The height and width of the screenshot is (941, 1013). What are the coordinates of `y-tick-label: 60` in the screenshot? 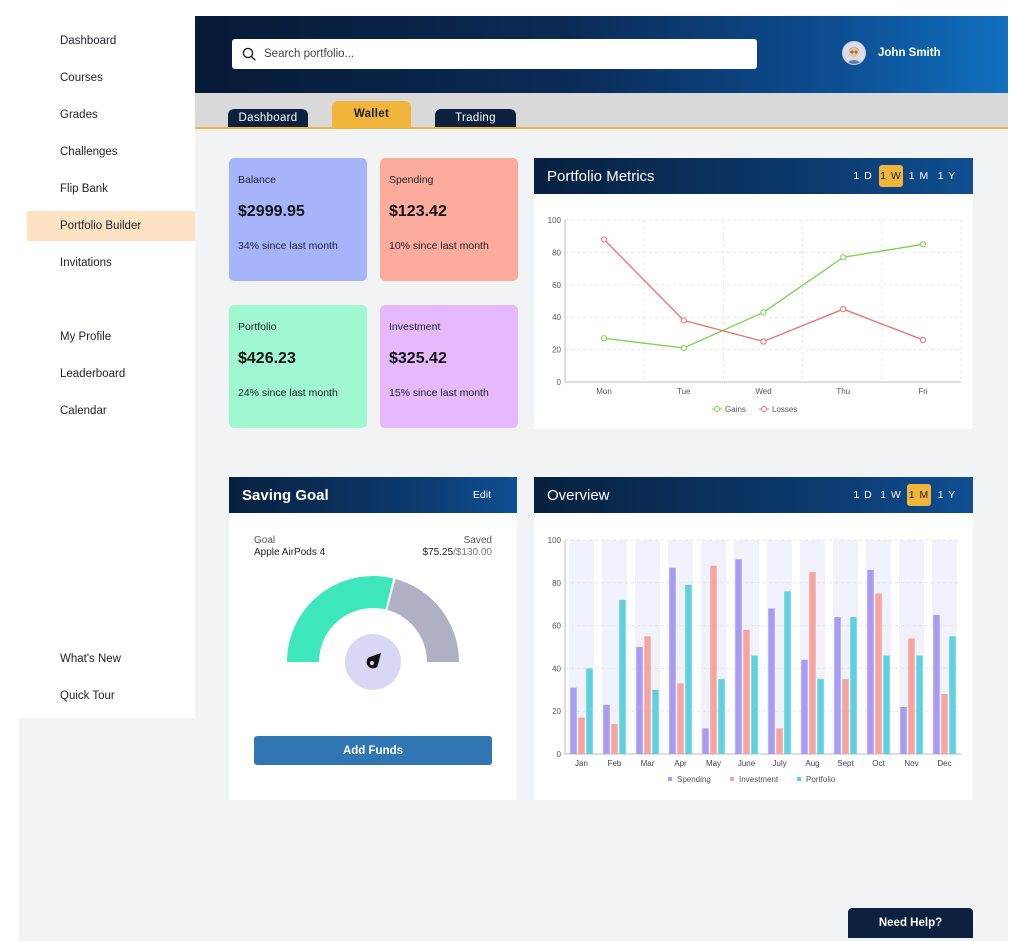 It's located at (556, 626).